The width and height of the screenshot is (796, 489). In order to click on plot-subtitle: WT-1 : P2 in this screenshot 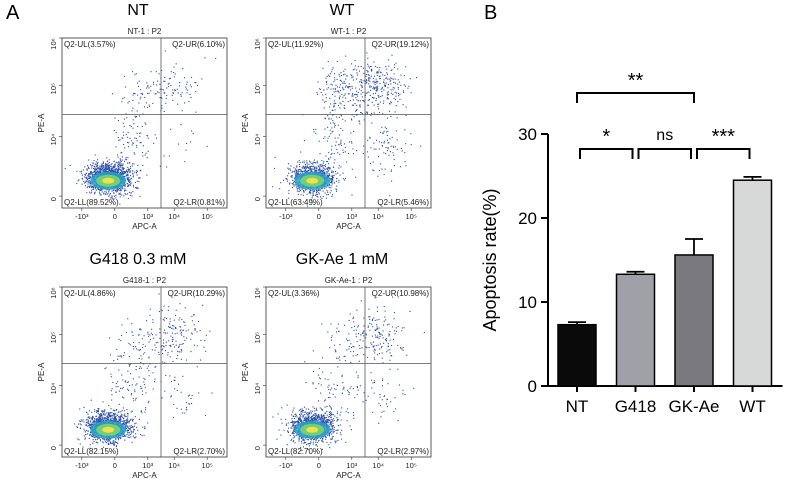, I will do `click(349, 31)`.